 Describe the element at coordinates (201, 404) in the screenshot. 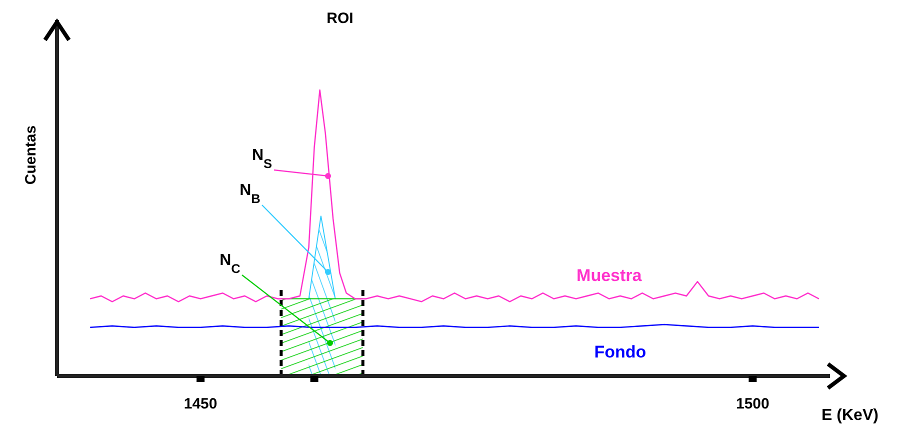

I see `x-tick-label: 1450` at that location.